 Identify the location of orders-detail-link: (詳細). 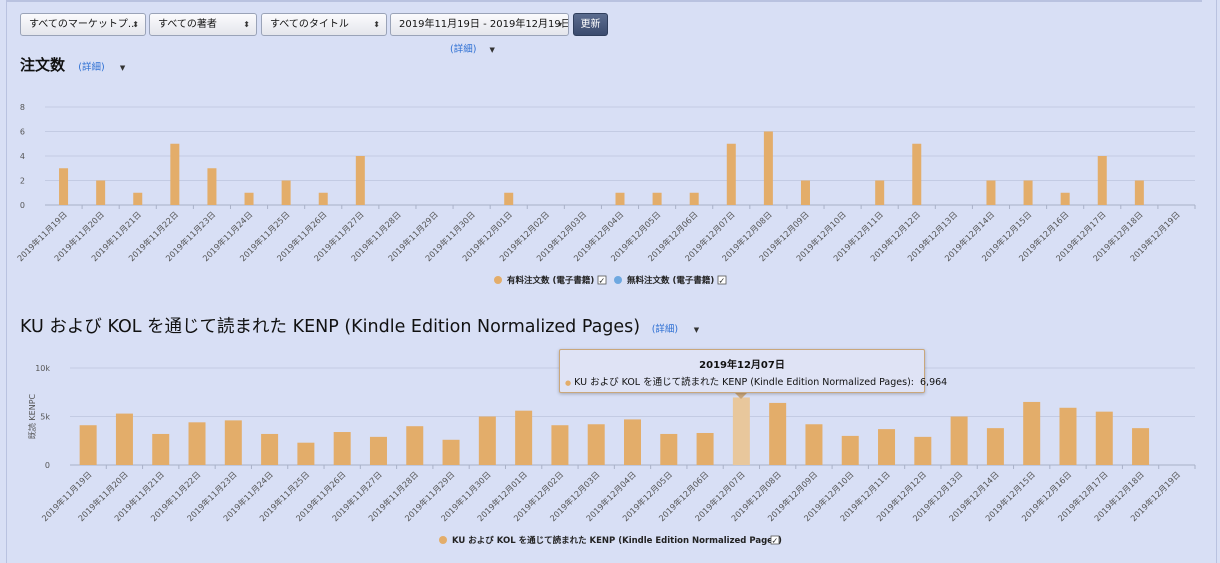
(91, 67).